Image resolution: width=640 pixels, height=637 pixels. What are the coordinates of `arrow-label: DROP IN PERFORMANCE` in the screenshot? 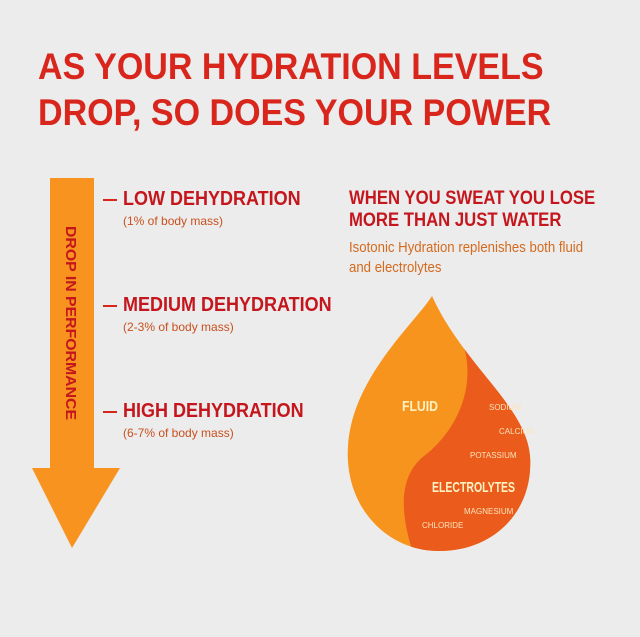 It's located at (70, 323).